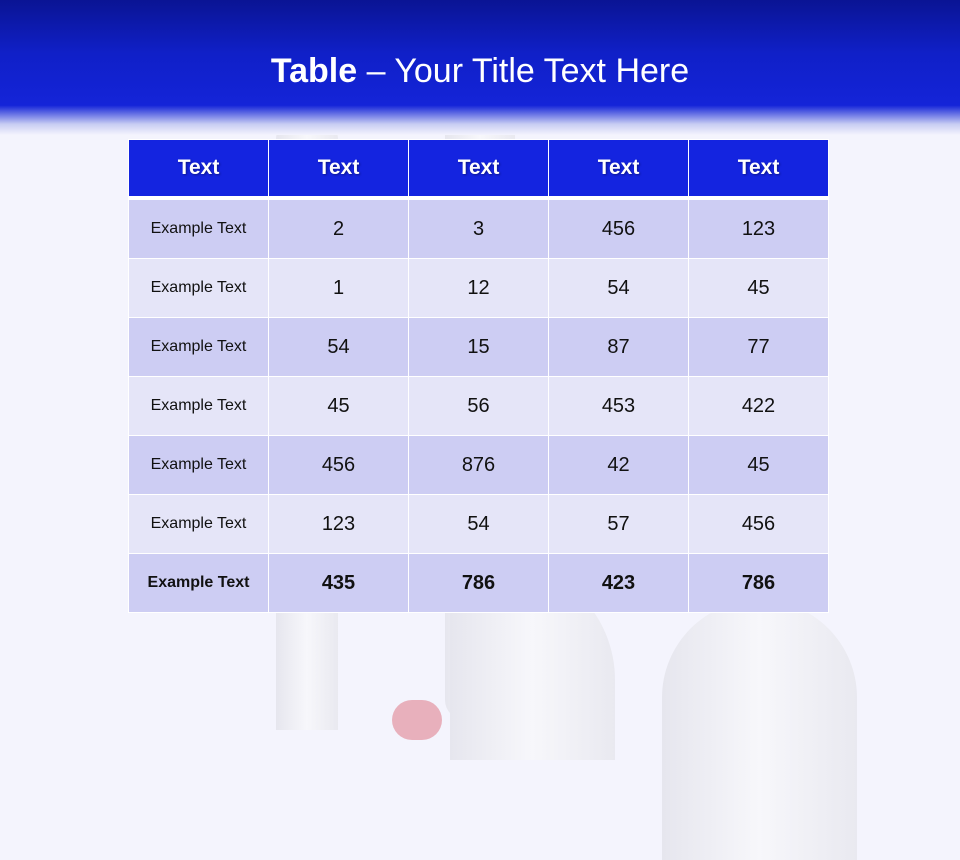 The image size is (960, 860). I want to click on table-cell: 422, so click(758, 406).